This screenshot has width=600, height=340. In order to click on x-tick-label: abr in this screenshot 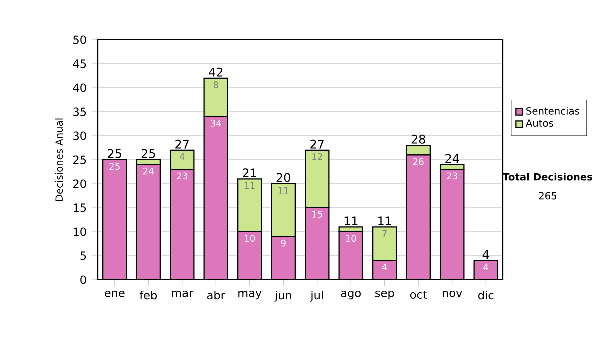, I will do `click(216, 295)`.